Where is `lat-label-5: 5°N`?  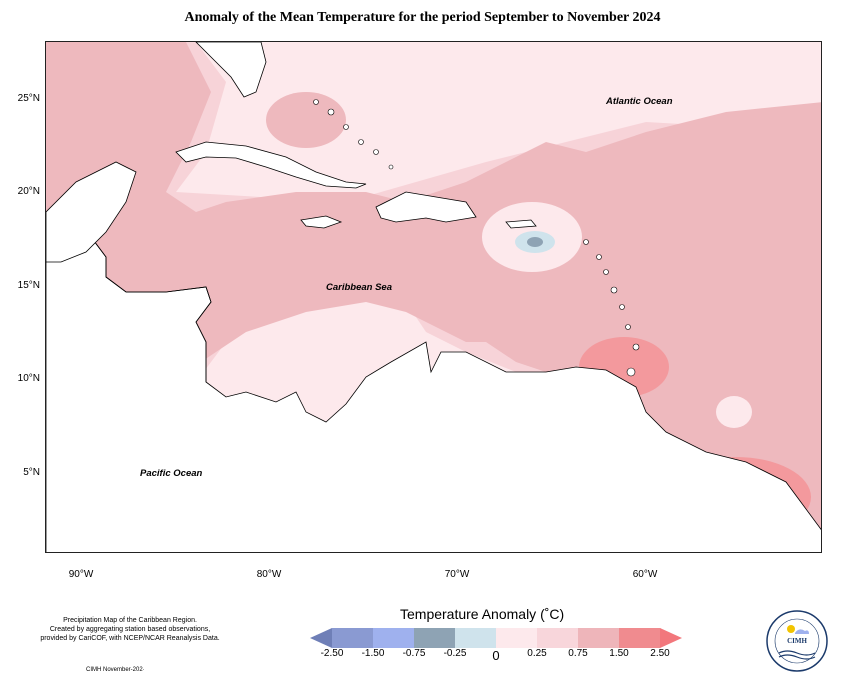 lat-label-5: 5°N is located at coordinates (31, 472).